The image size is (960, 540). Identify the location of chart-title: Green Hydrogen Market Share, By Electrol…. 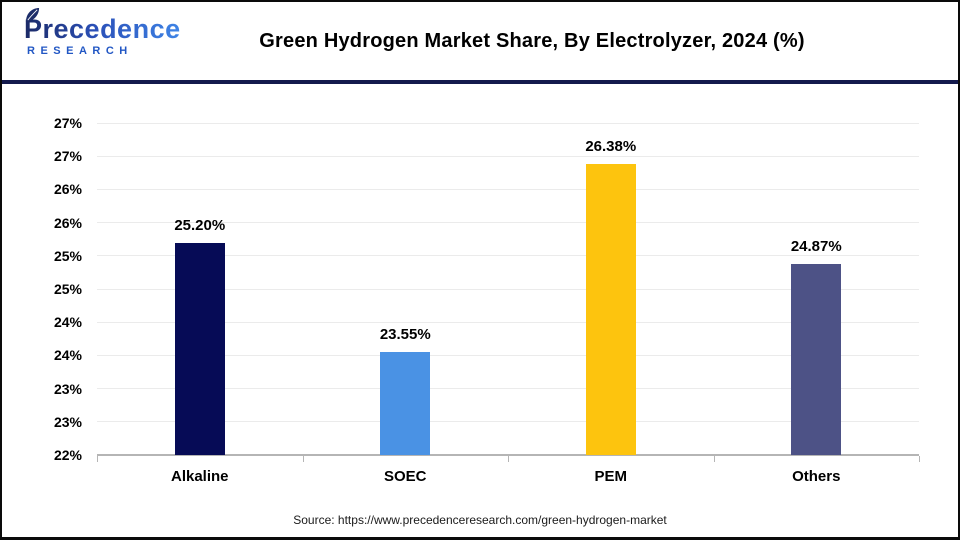
(532, 41).